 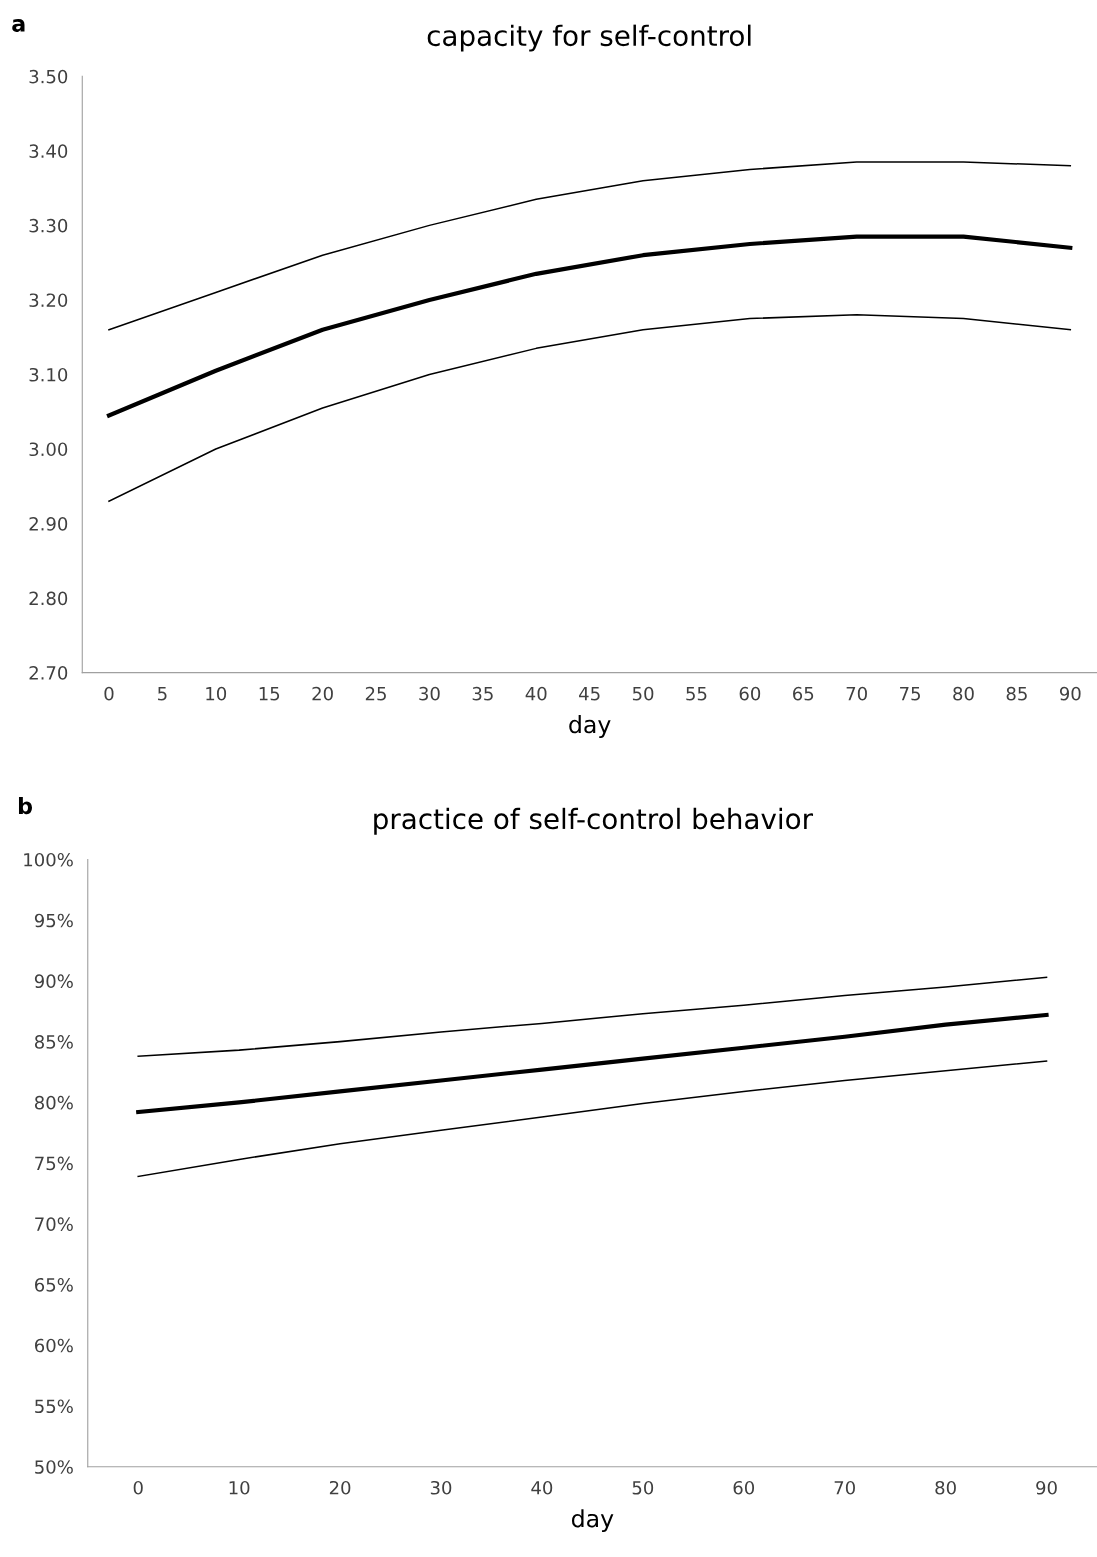 What do you see at coordinates (53, 981) in the screenshot?
I see `y-tick-label: 90%` at bounding box center [53, 981].